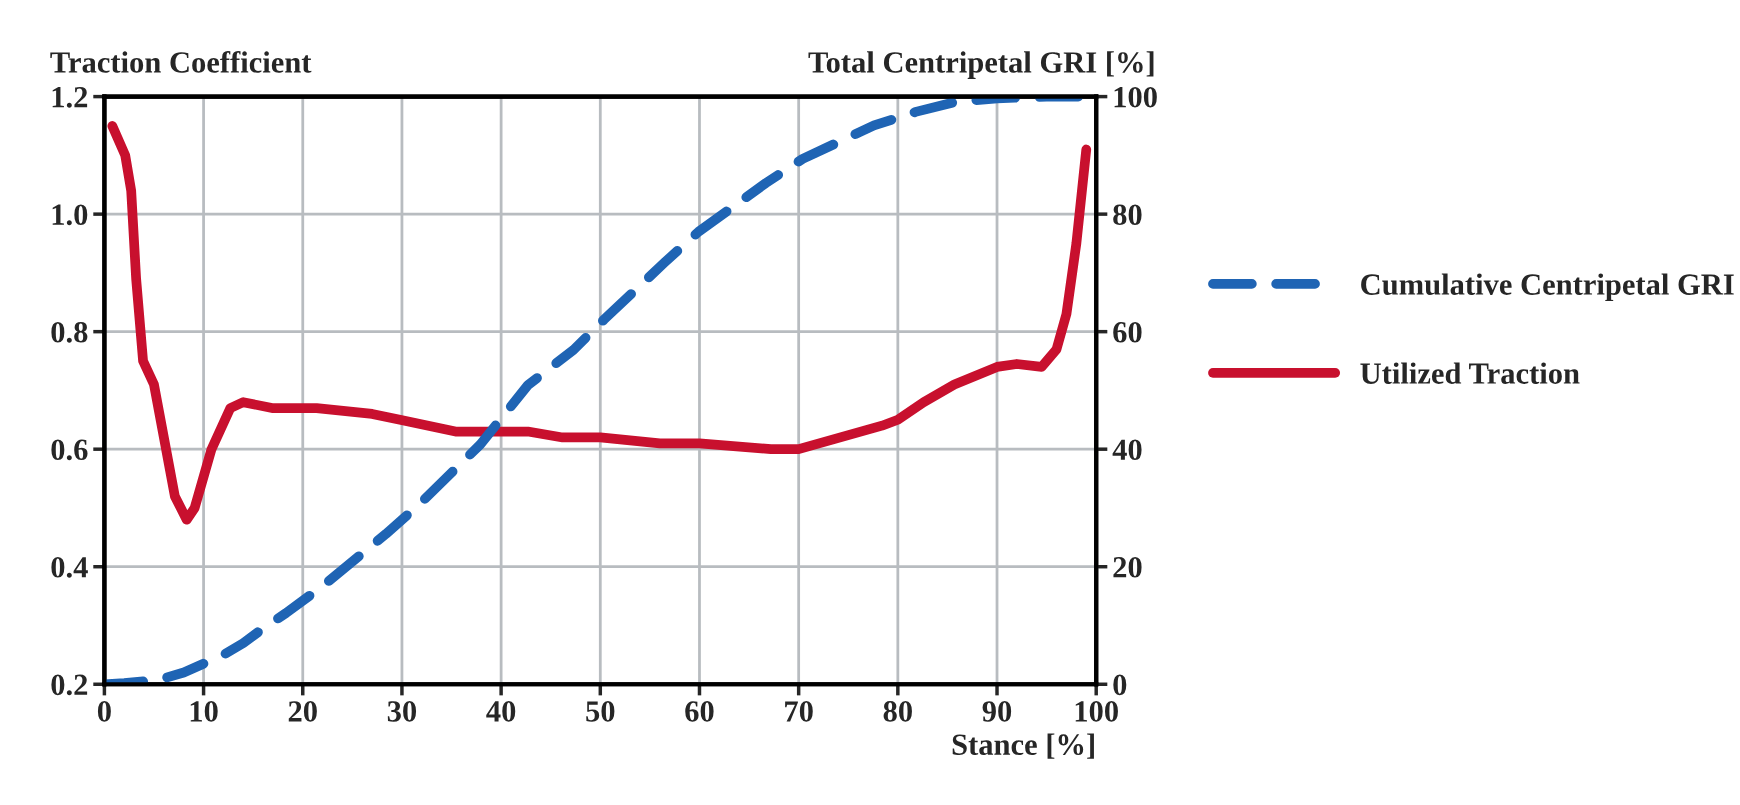 The width and height of the screenshot is (1740, 805). What do you see at coordinates (69, 332) in the screenshot?
I see `y-tick-label: 0.8` at bounding box center [69, 332].